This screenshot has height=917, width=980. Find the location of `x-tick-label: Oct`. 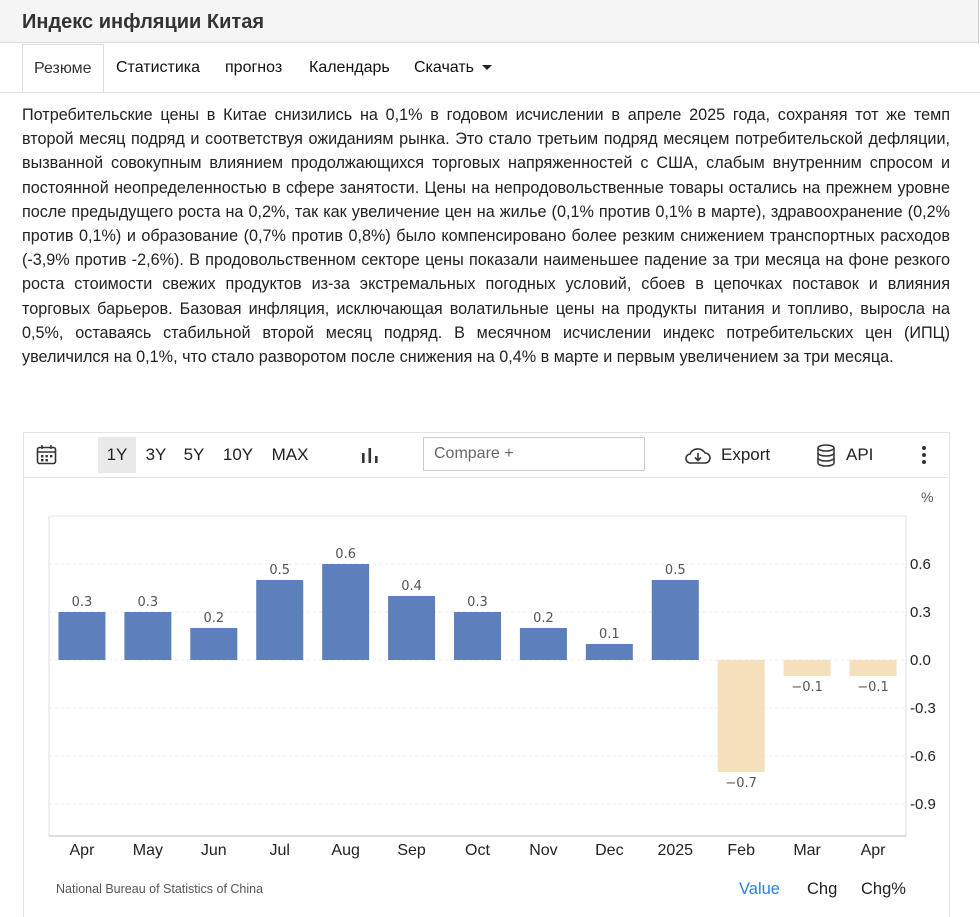

x-tick-label: Oct is located at coordinates (477, 850).